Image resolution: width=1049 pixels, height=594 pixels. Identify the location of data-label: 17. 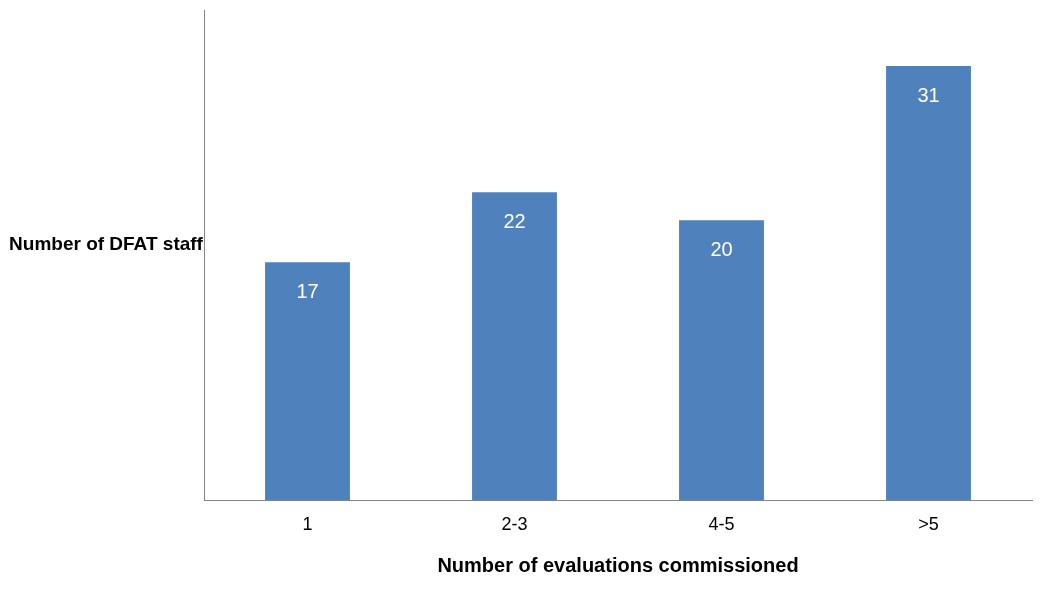
(307, 290).